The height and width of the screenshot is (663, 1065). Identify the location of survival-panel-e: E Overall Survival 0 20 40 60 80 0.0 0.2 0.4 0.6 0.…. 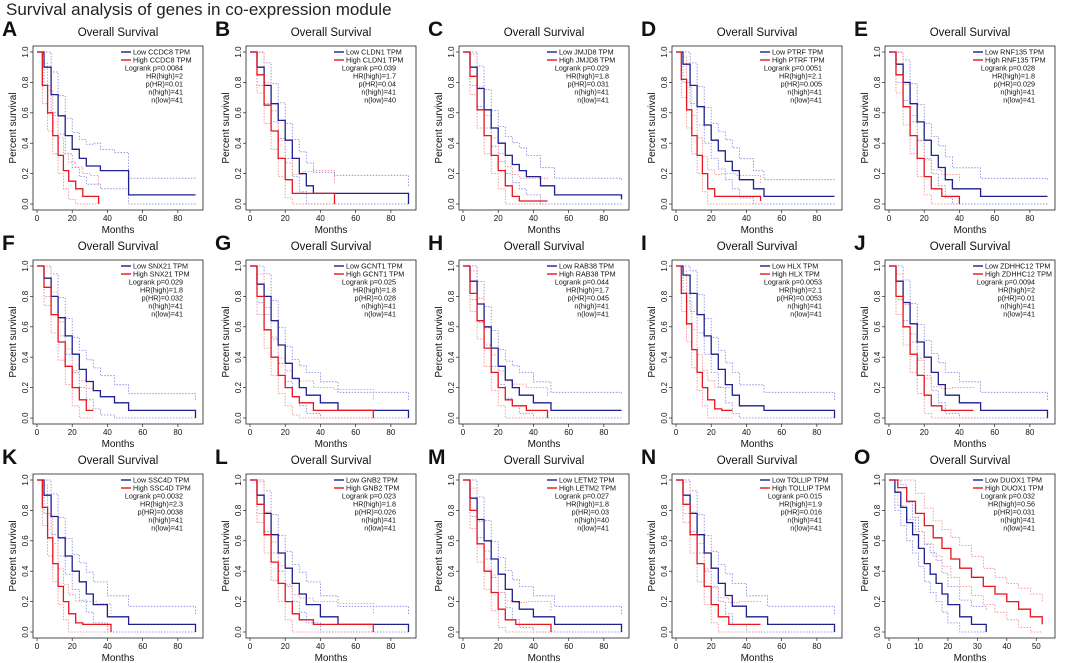
(958, 127).